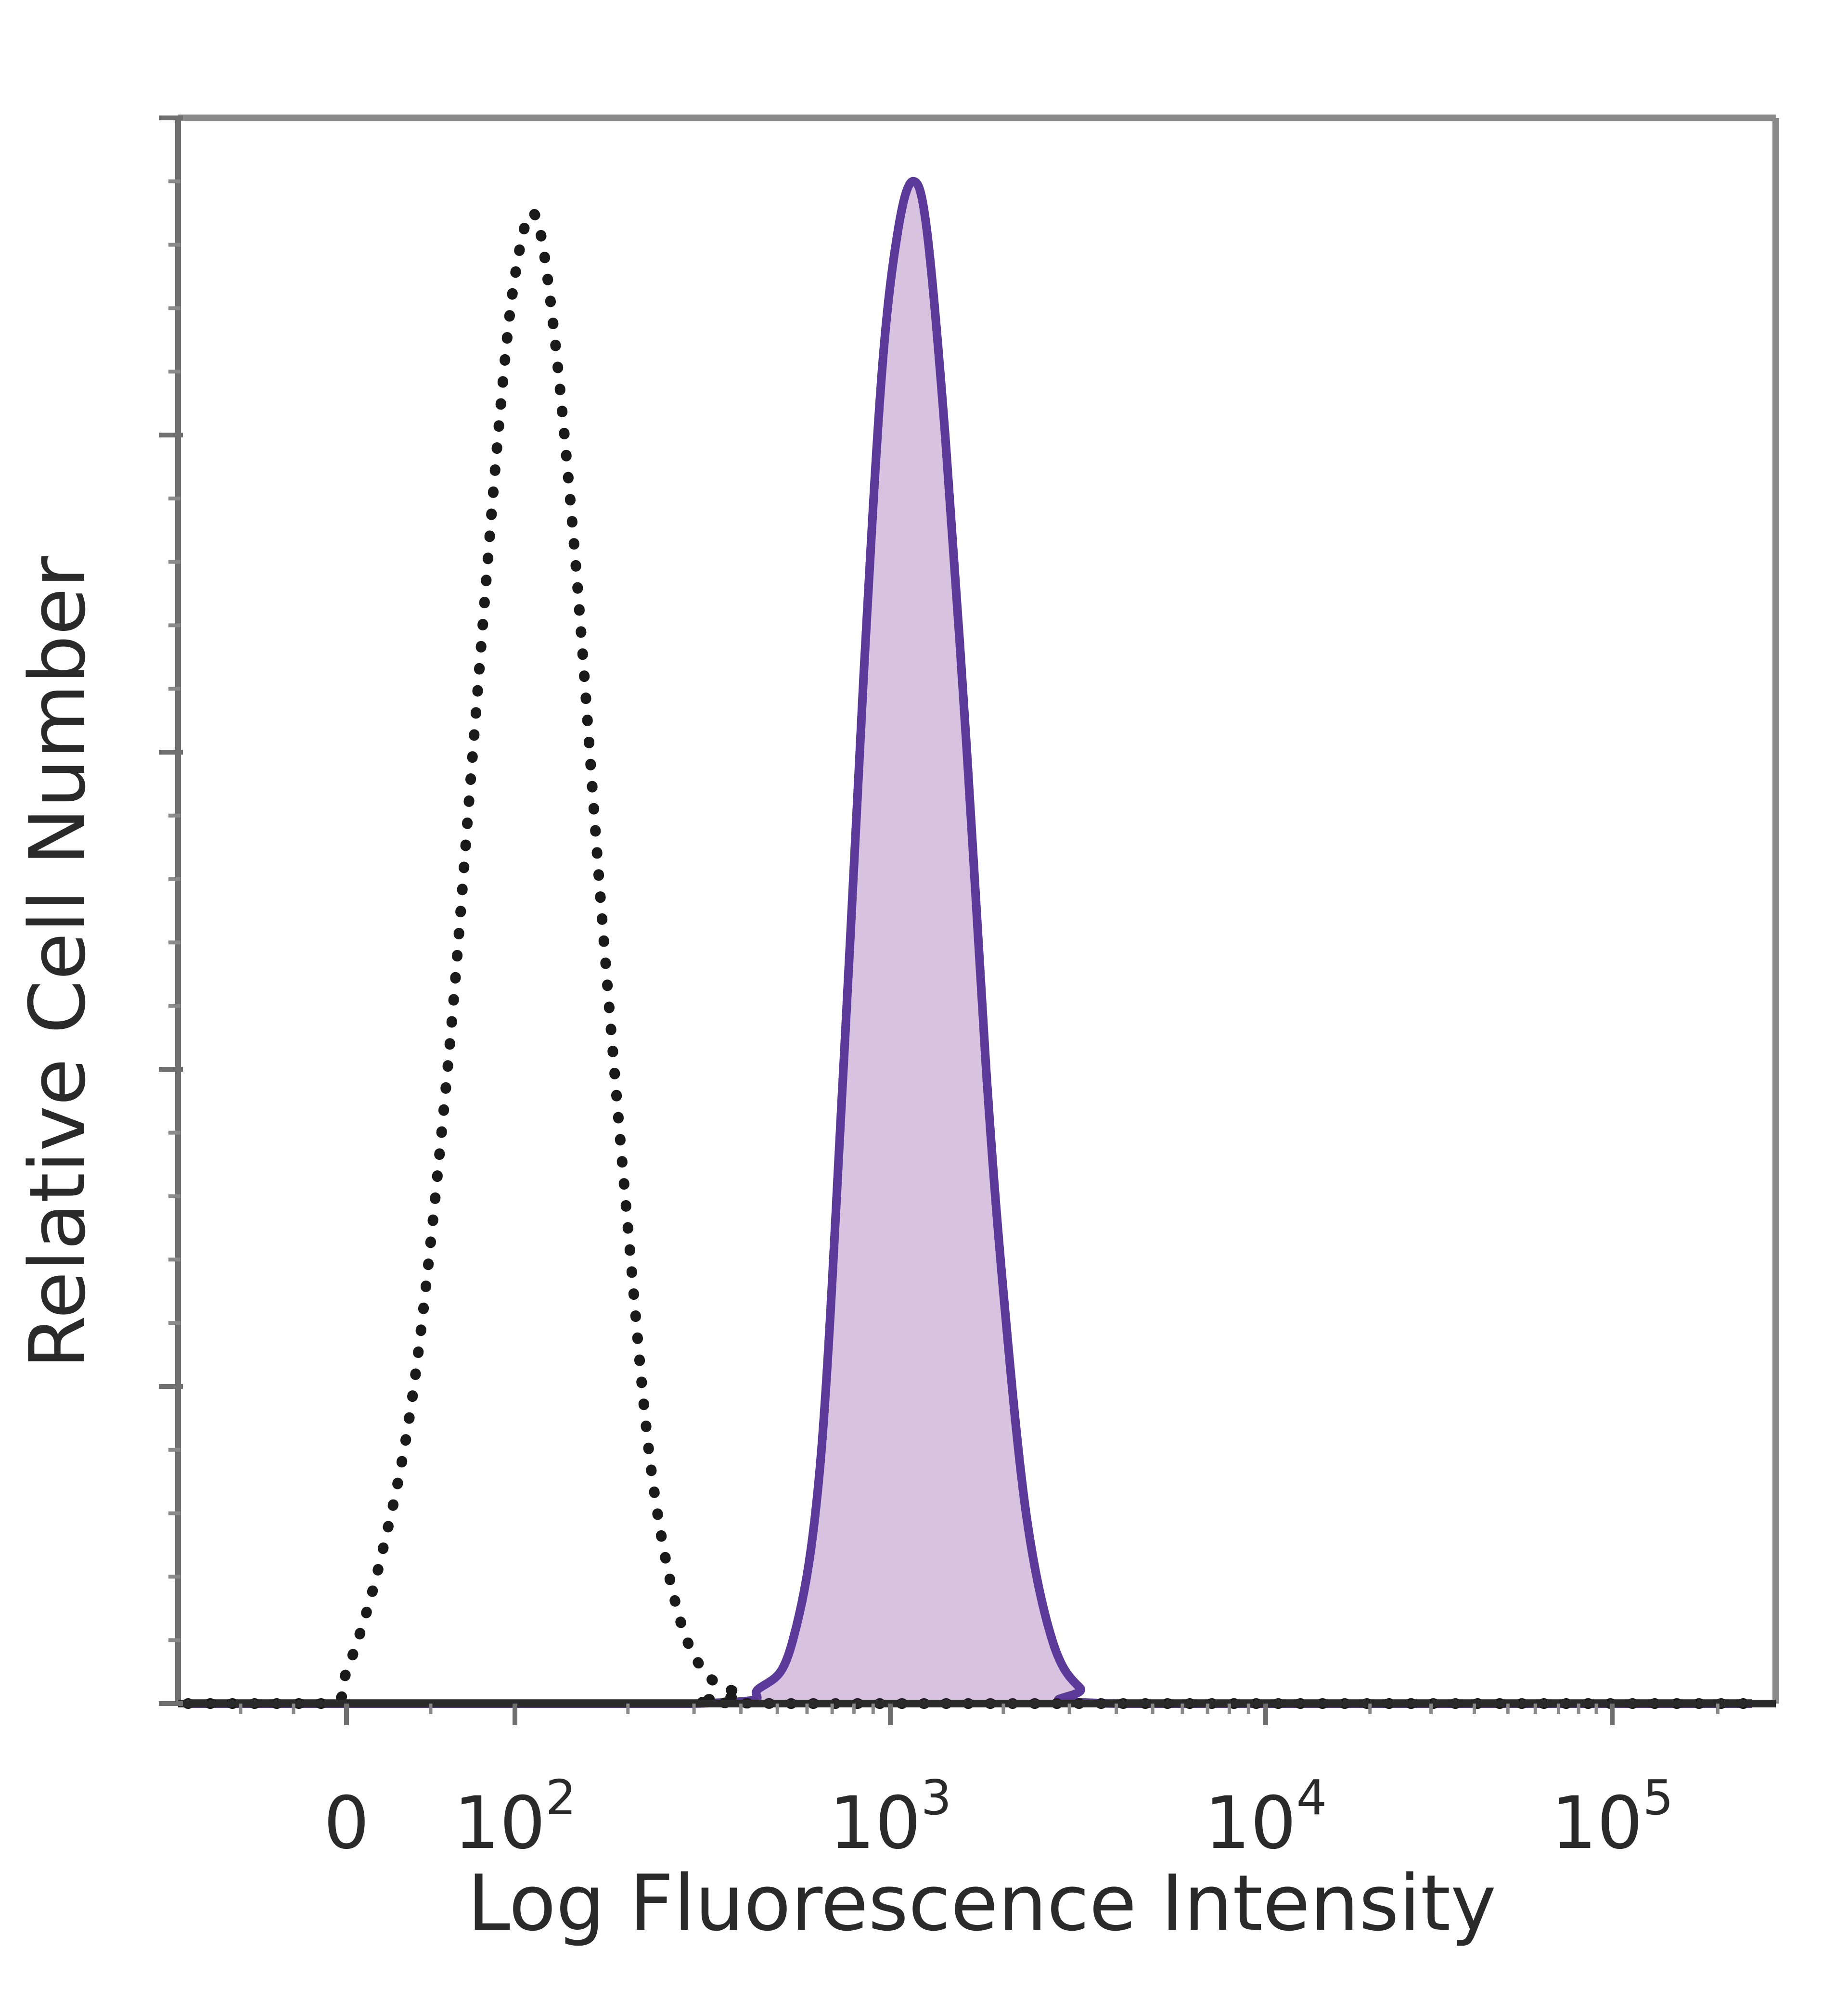 The height and width of the screenshot is (2000, 1848). Describe the element at coordinates (1266, 1817) in the screenshot. I see `x-tick-label: 10⁴` at that location.